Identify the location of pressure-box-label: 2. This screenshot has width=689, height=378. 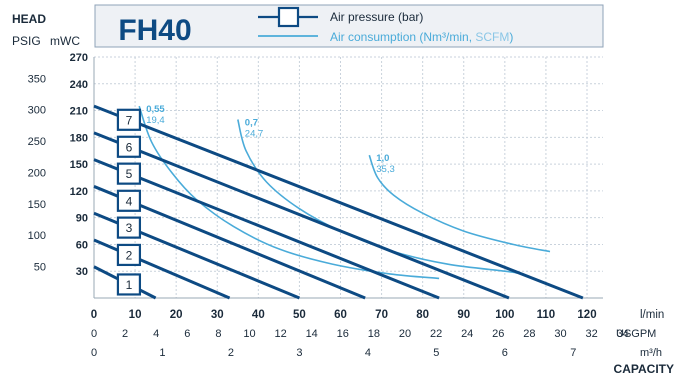
(129, 255).